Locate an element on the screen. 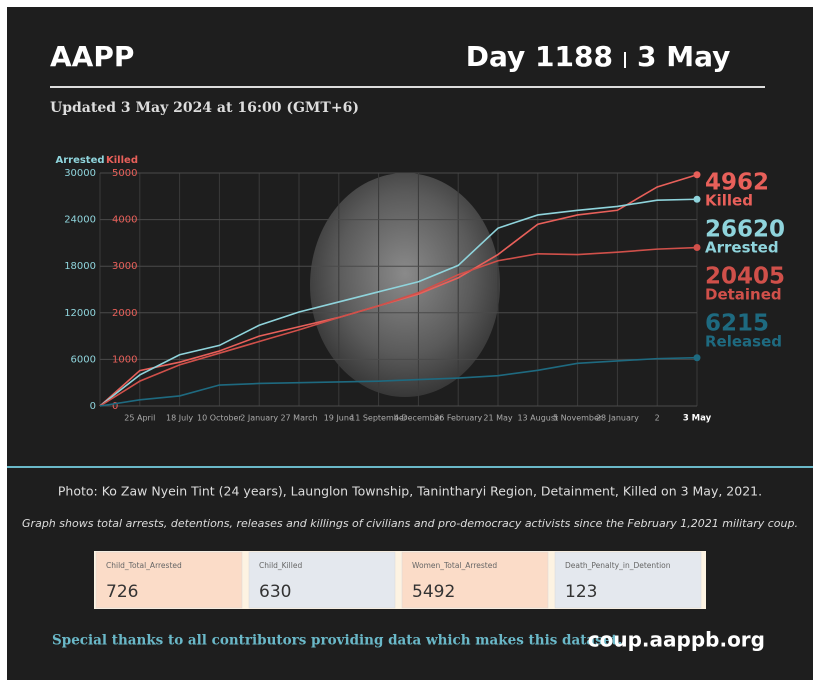  url: coup.aappb.org is located at coordinates (676, 640).